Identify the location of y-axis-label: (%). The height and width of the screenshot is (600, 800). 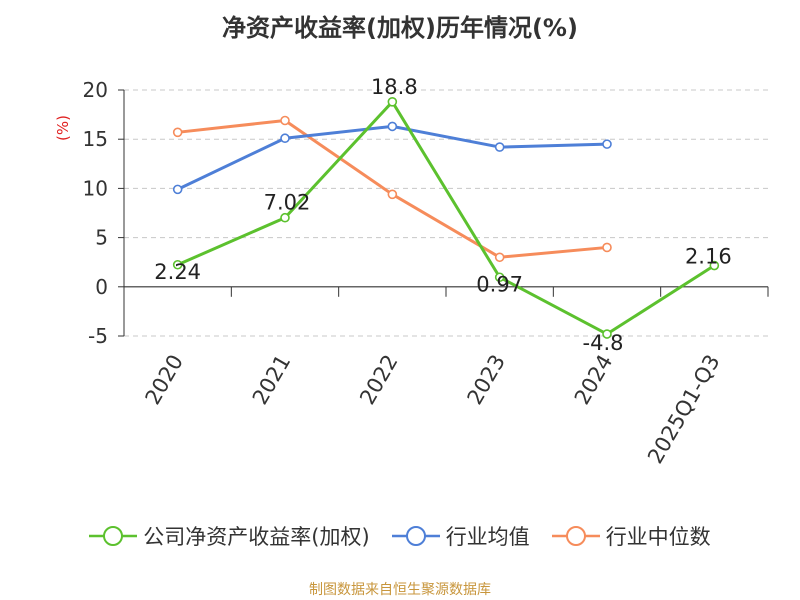
(63, 128).